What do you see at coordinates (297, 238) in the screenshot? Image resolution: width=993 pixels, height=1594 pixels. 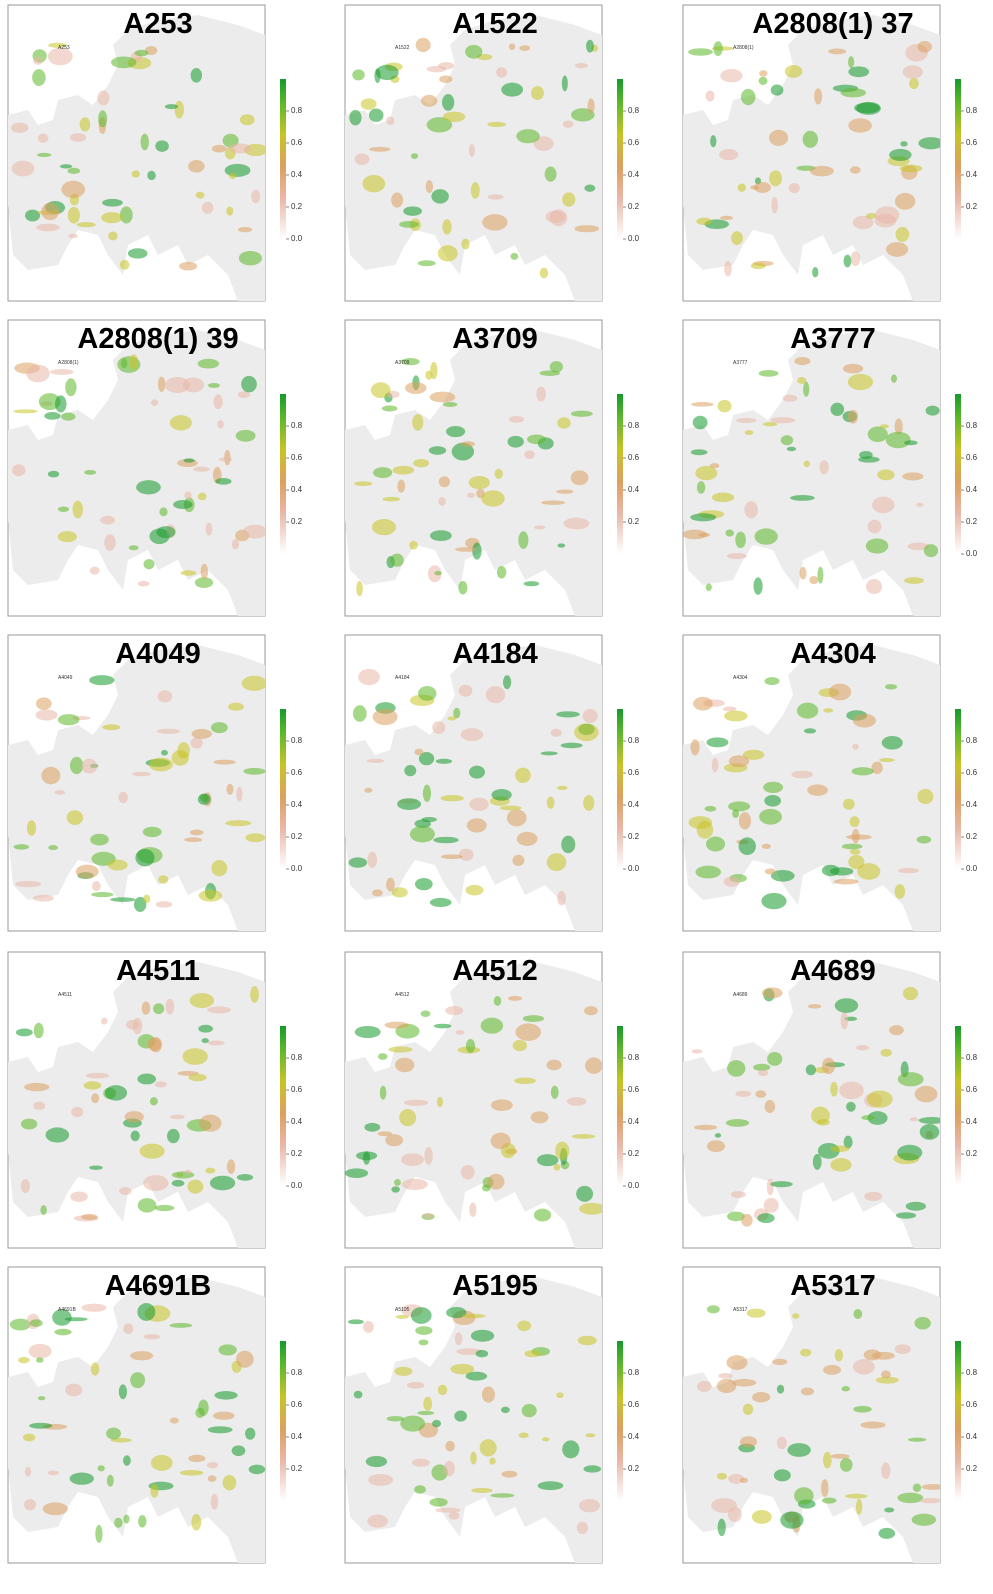 I see `colorbar-tick-label: 0.0` at bounding box center [297, 238].